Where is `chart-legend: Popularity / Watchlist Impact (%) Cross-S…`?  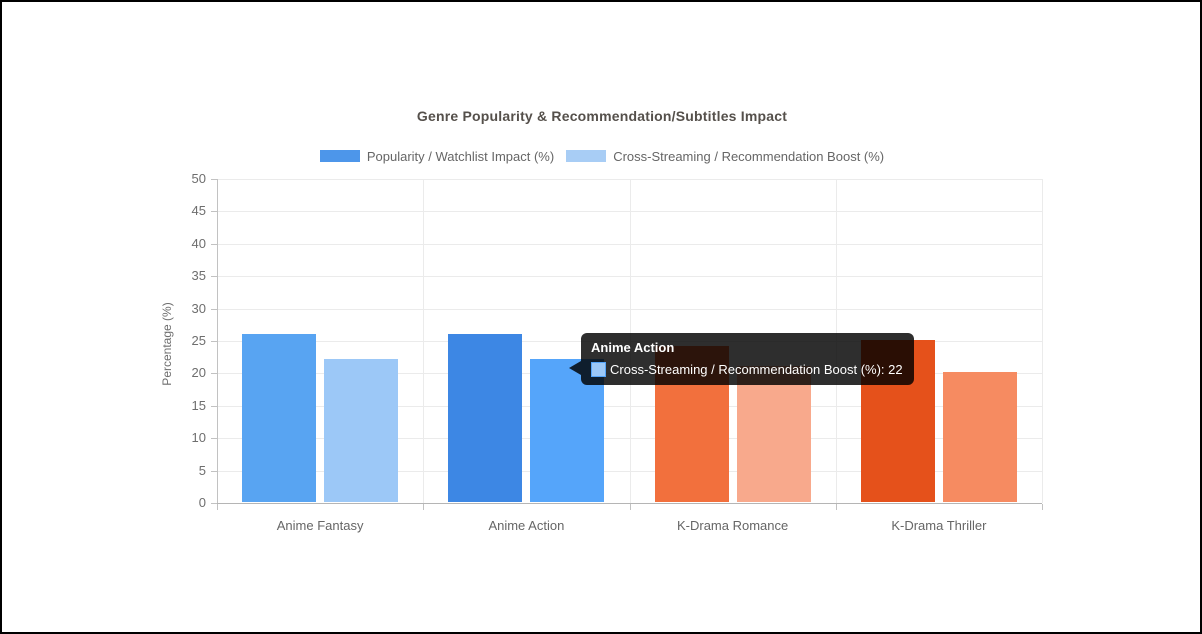 chart-legend: Popularity / Watchlist Impact (%) Cross-S… is located at coordinates (602, 156).